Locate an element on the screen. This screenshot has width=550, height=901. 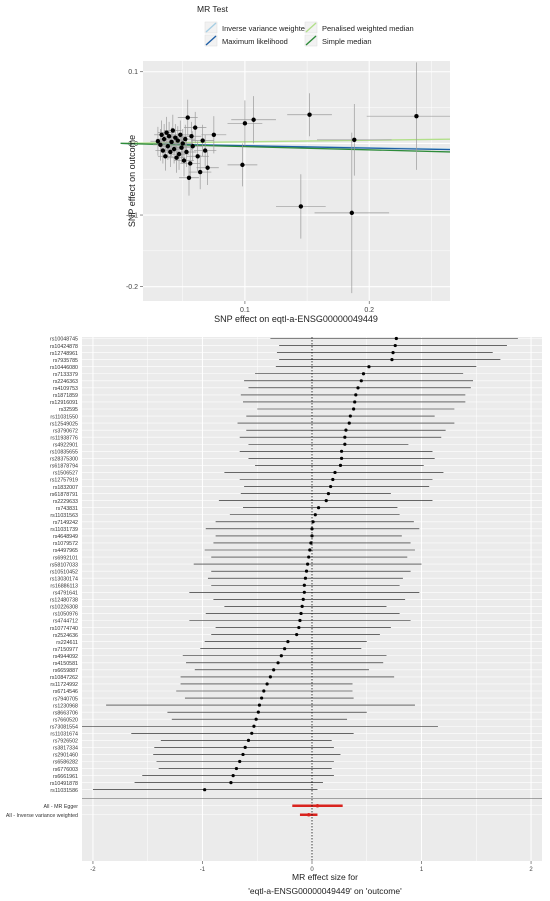
legend-swatch is located at coordinates (211, 40).